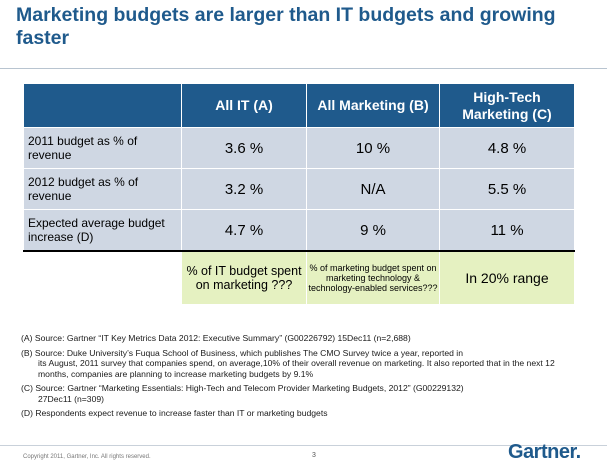 This screenshot has width=607, height=466. Describe the element at coordinates (244, 105) in the screenshot. I see `column-header-all-it: All IT (A)` at that location.